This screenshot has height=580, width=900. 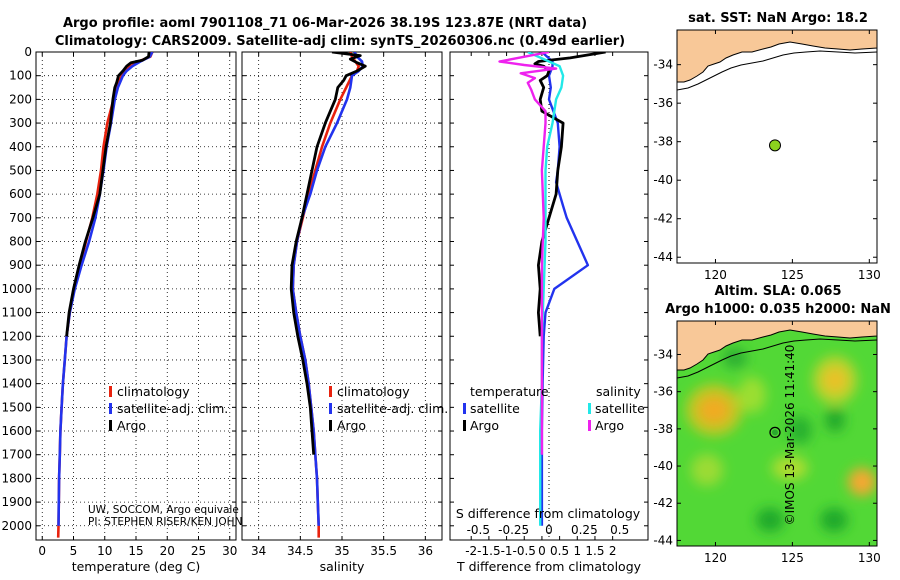 What do you see at coordinates (74, 551) in the screenshot?
I see `x-tick-label: 5` at bounding box center [74, 551].